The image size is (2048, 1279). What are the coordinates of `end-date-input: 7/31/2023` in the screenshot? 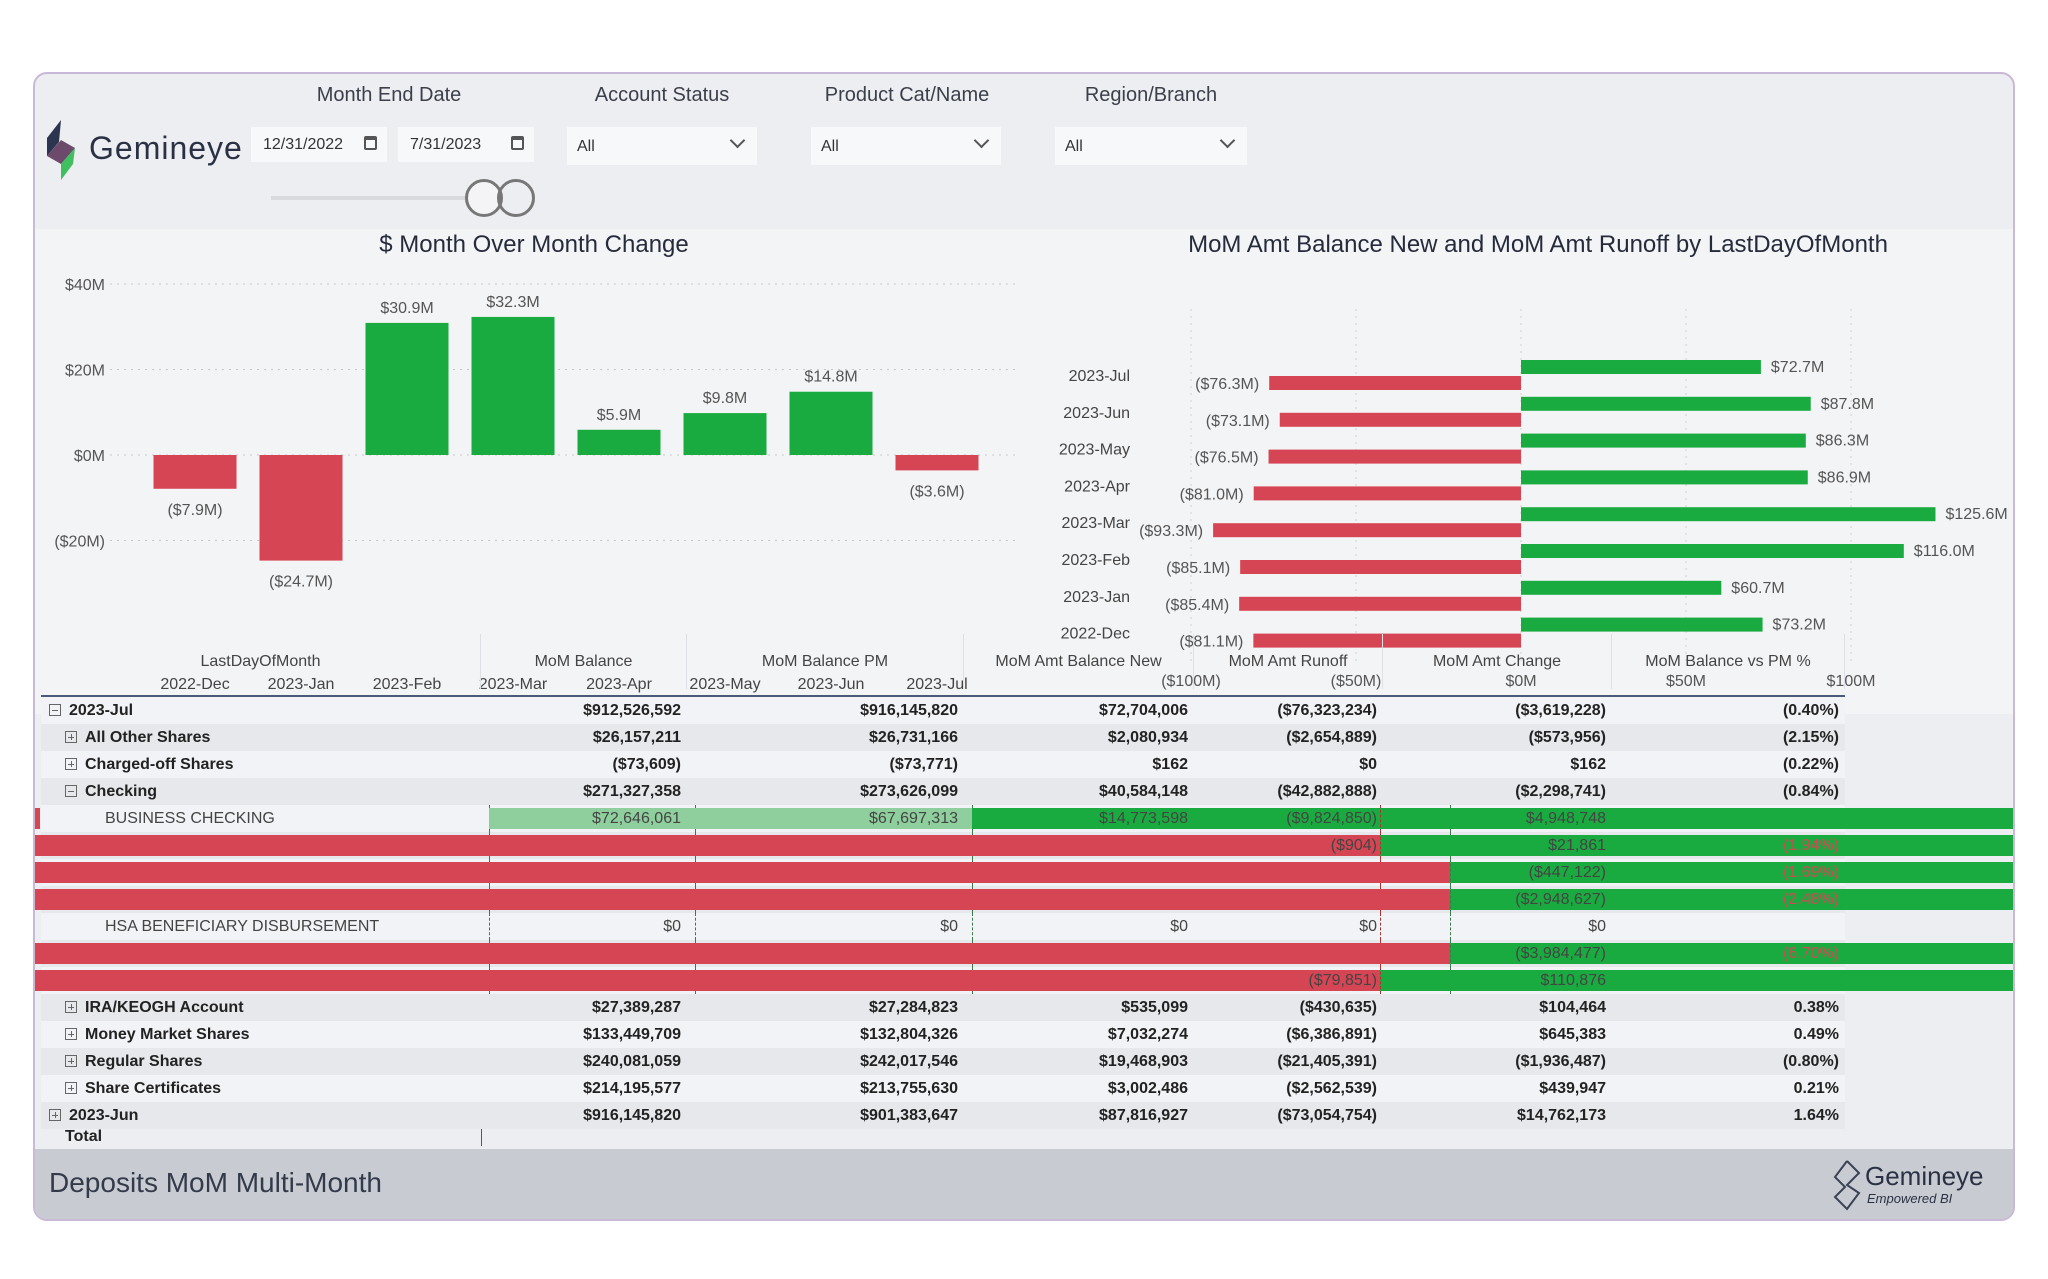 It's located at (466, 144).